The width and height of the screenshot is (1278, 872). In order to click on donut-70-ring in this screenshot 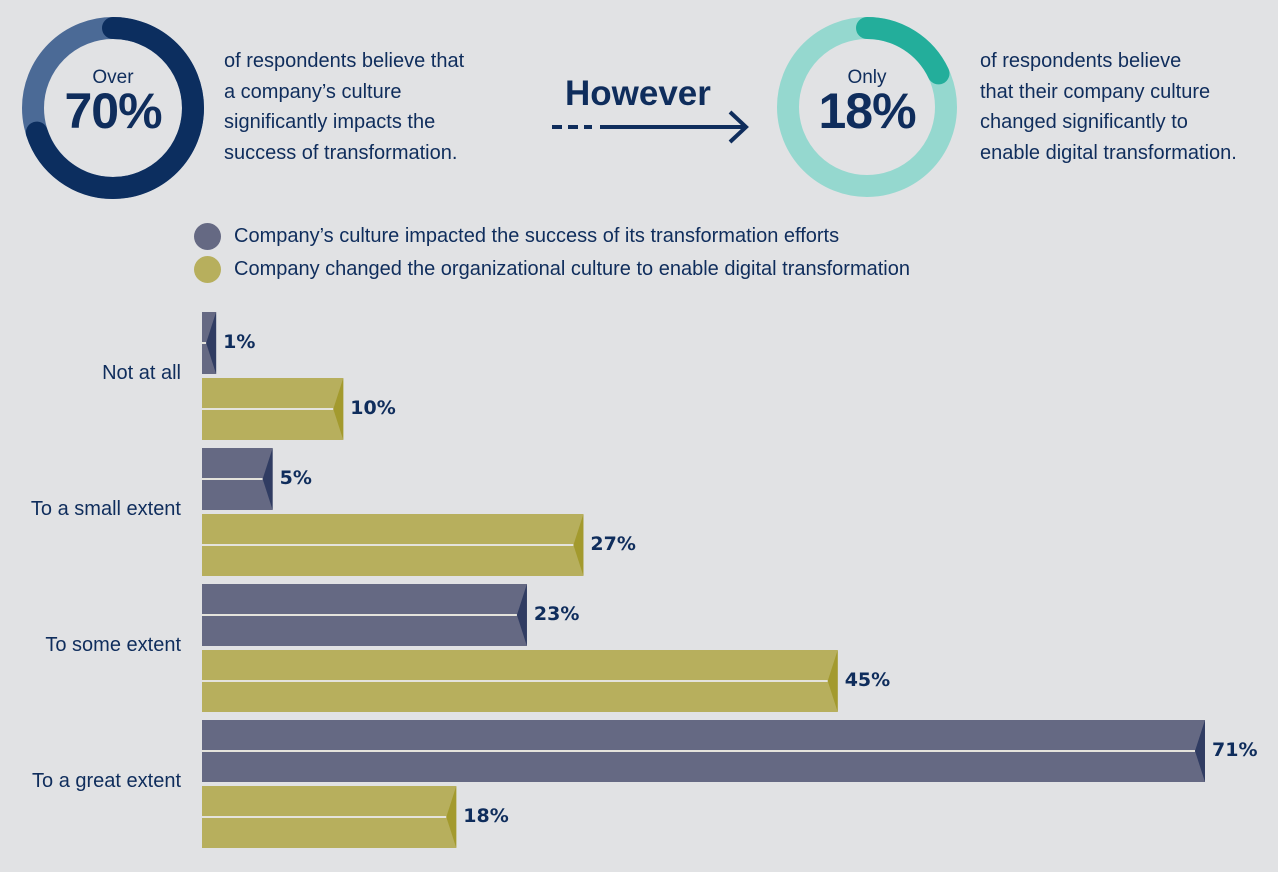, I will do `click(113, 108)`.